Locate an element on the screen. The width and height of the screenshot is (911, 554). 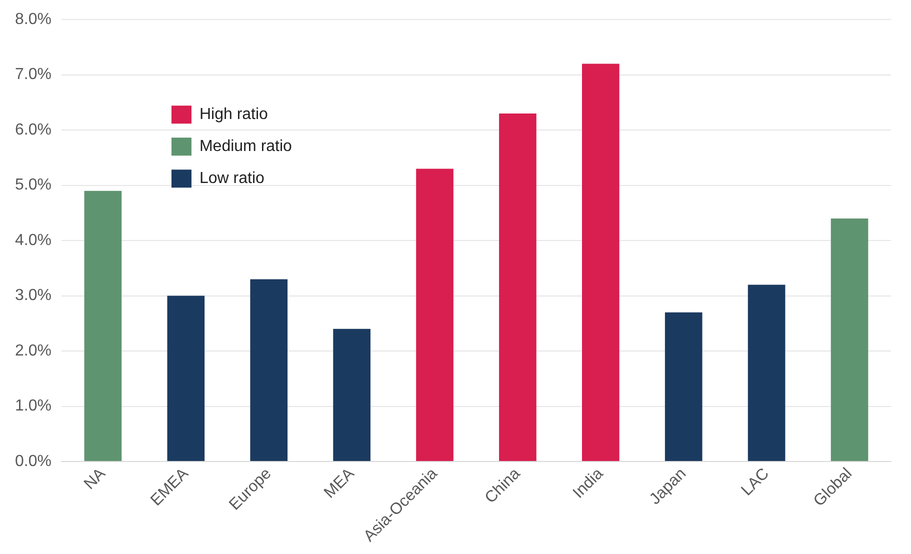
y-tick-label: 6.0% is located at coordinates (33, 129).